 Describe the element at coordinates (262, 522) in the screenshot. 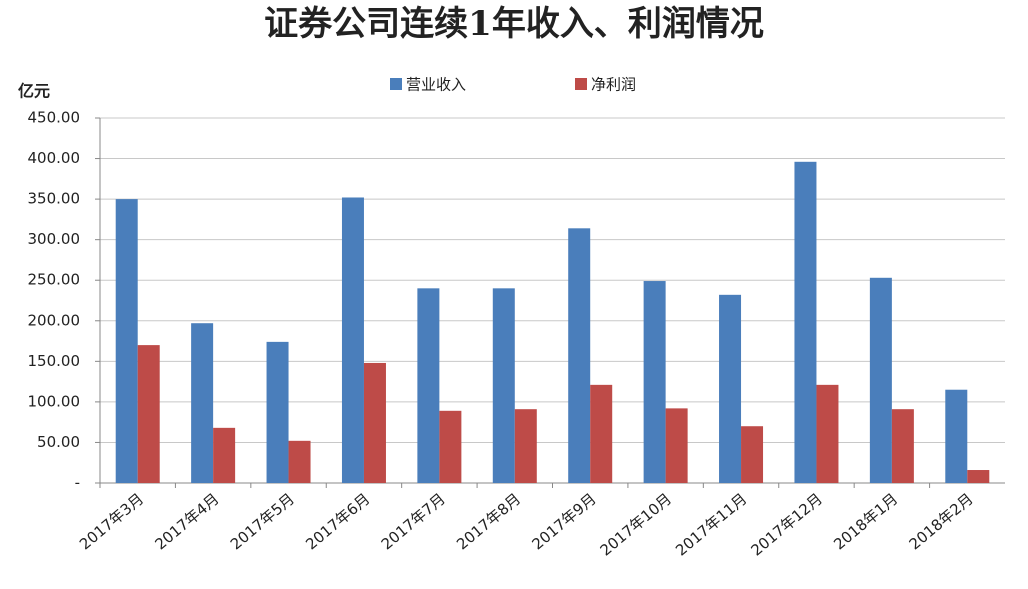

I see `x-tick-label: 2017年5月` at that location.